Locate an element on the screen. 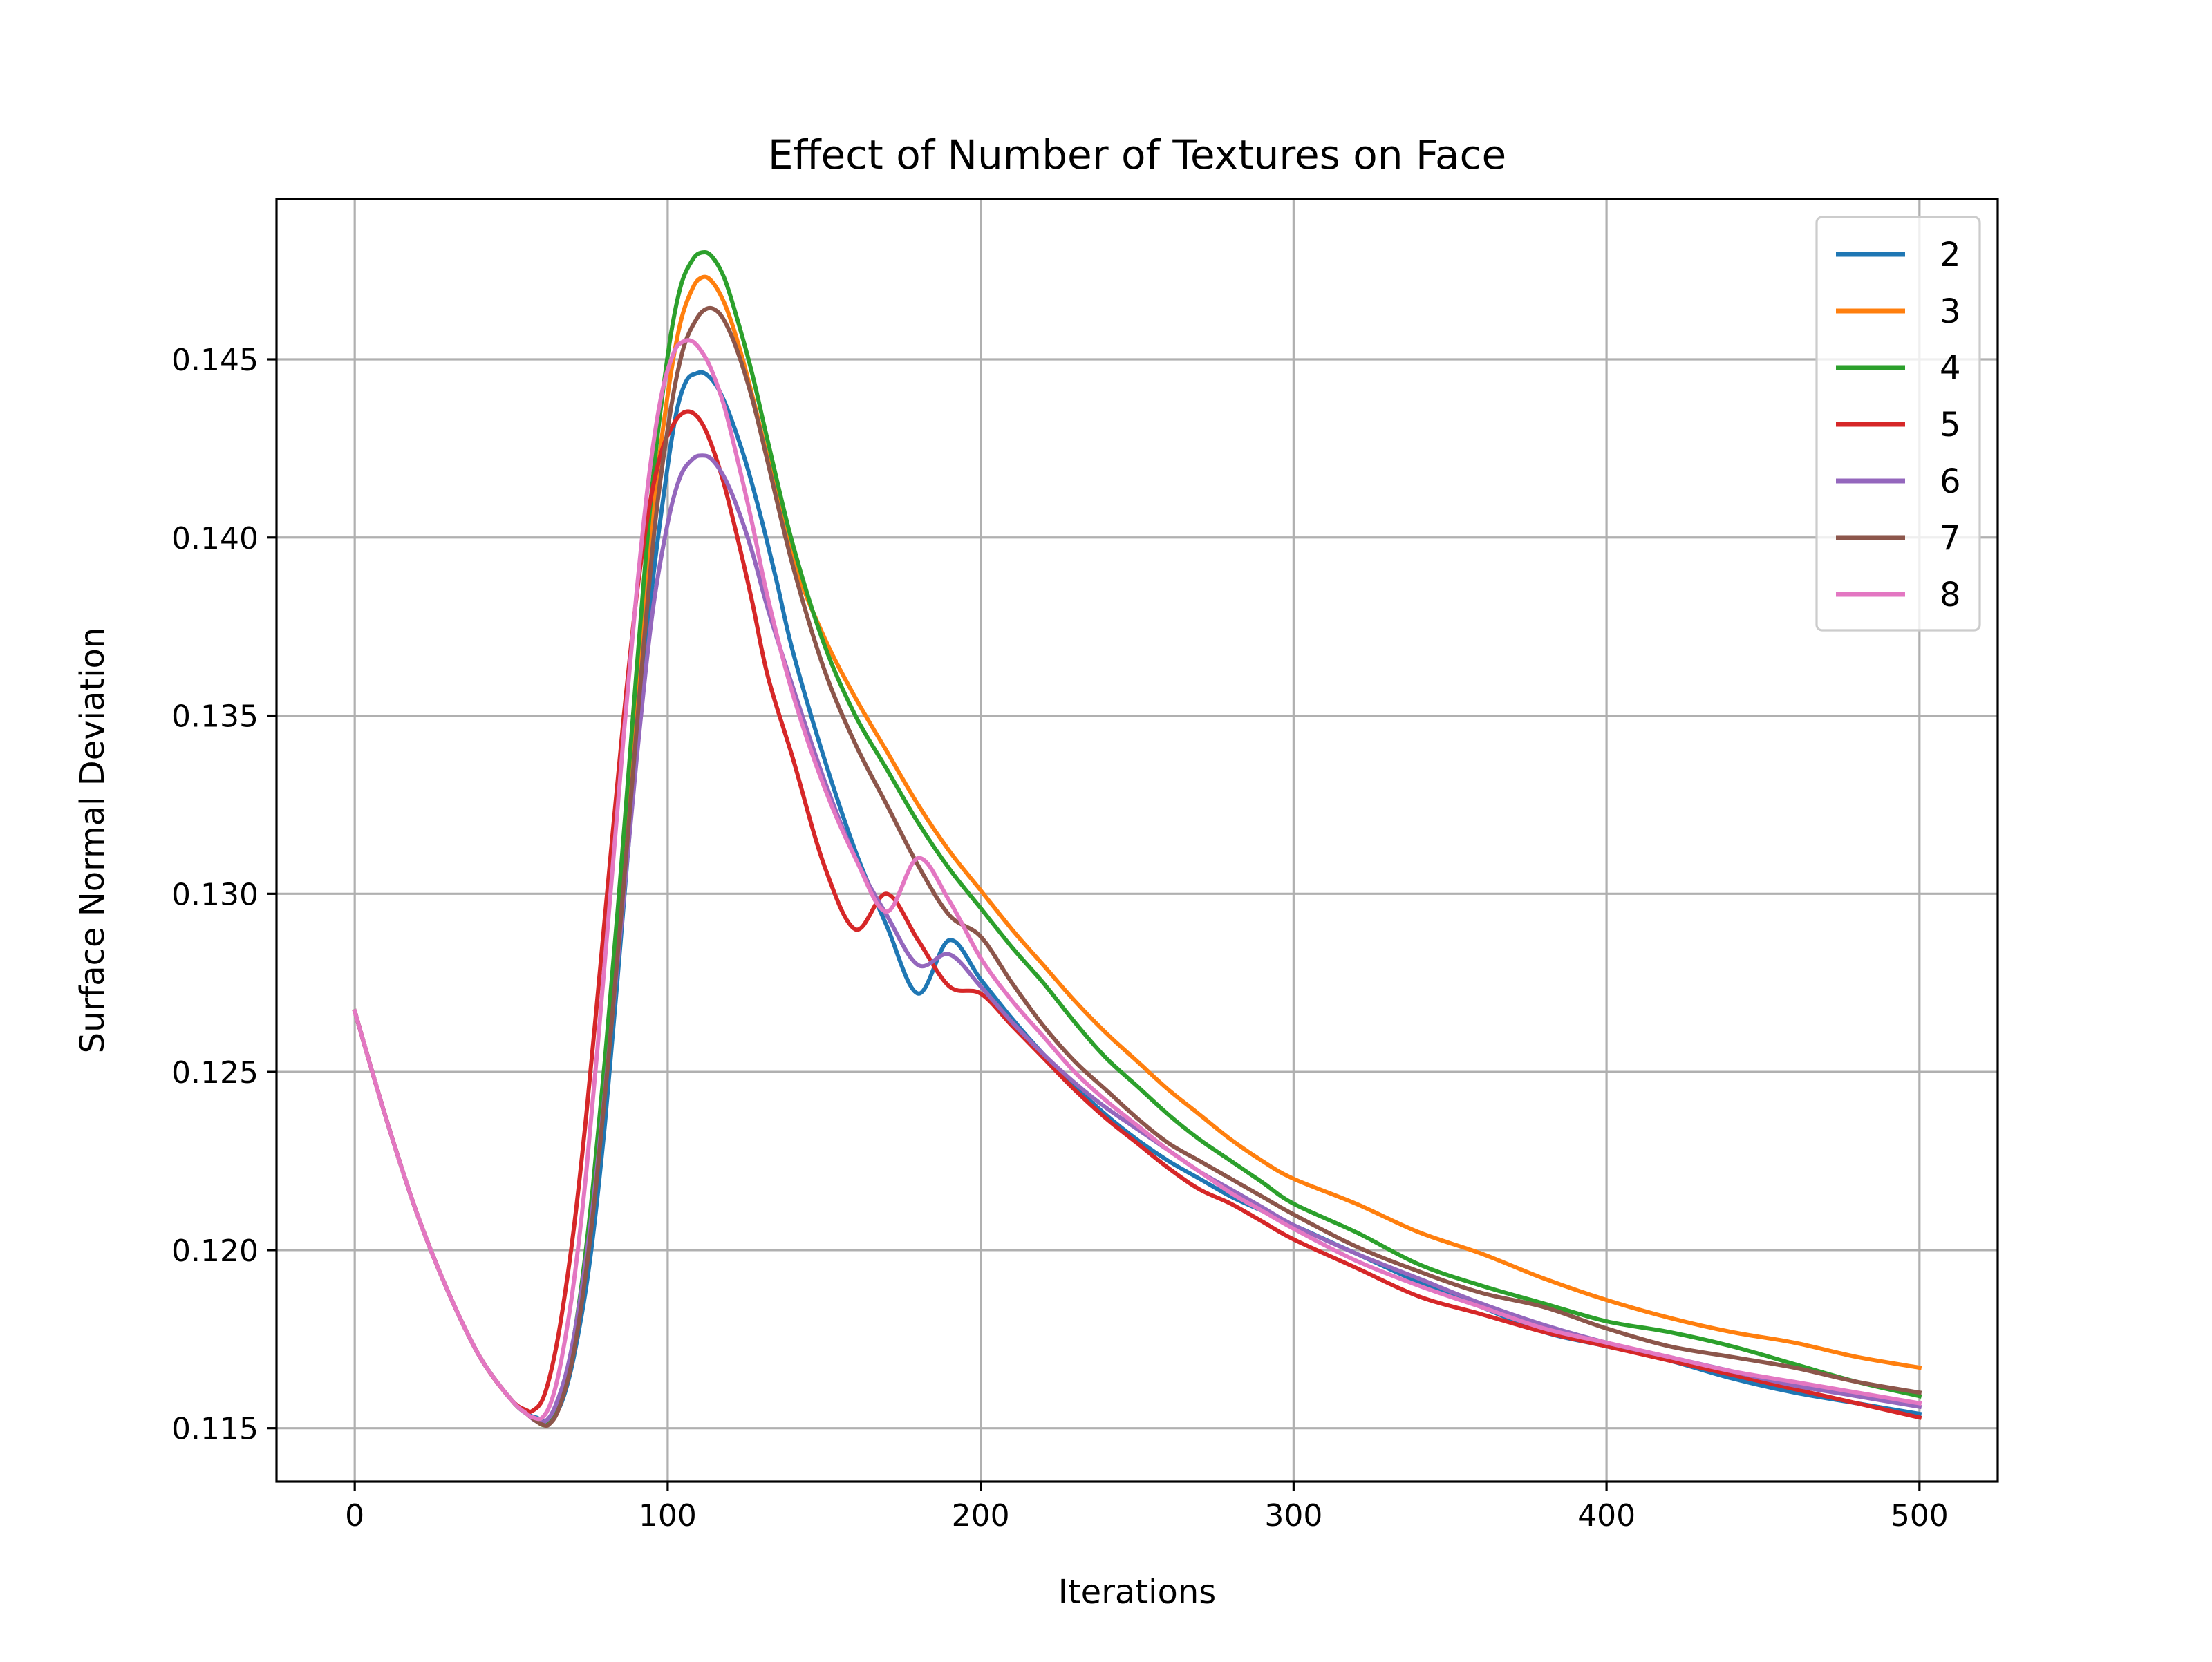 The width and height of the screenshot is (2212, 1662). legend-label-8: 8 is located at coordinates (1951, 595).